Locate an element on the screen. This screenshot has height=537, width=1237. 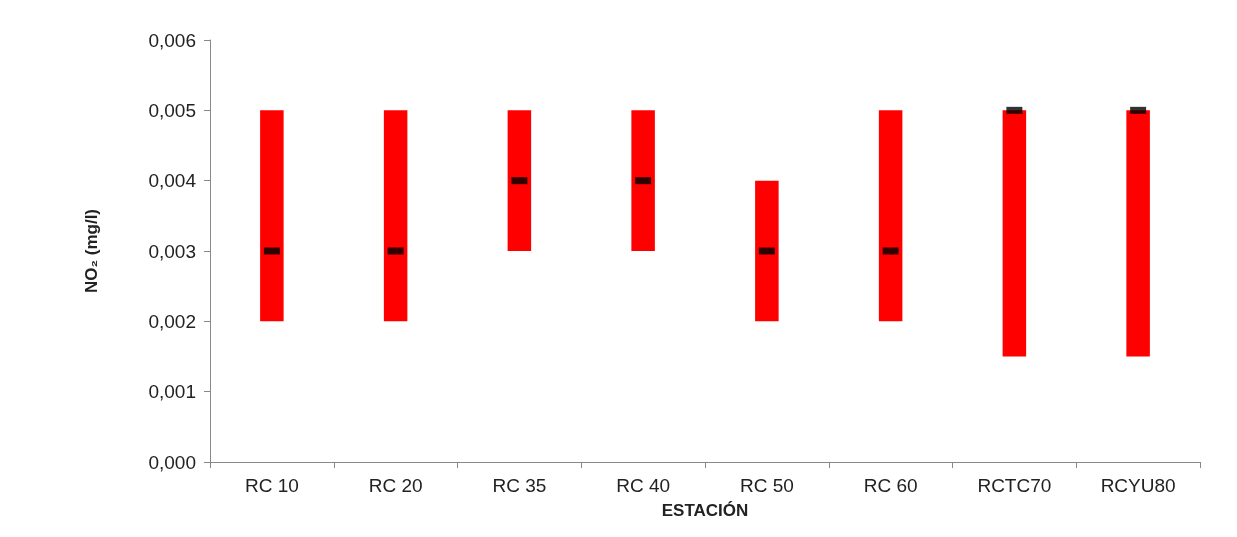
x-tick-label: RC 40 is located at coordinates (643, 485).